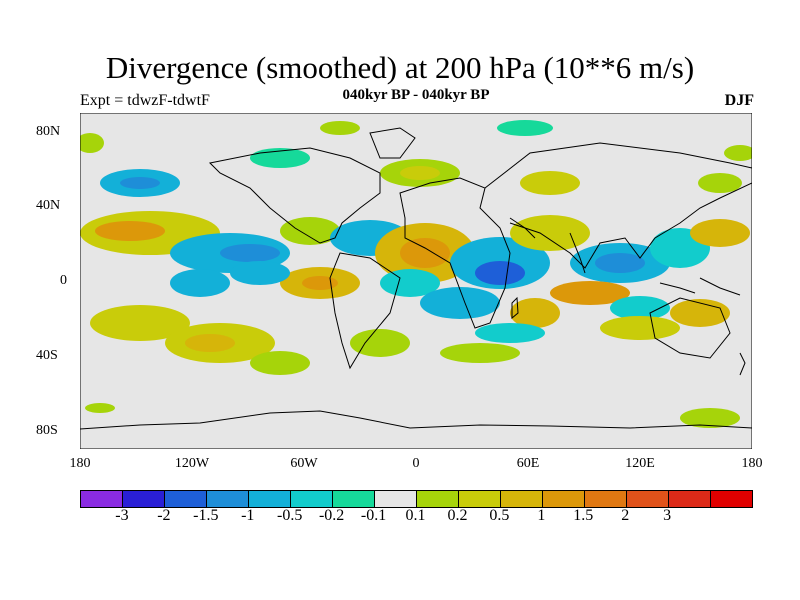  Describe the element at coordinates (373, 515) in the screenshot. I see `colorbar-label: -0.1` at that location.